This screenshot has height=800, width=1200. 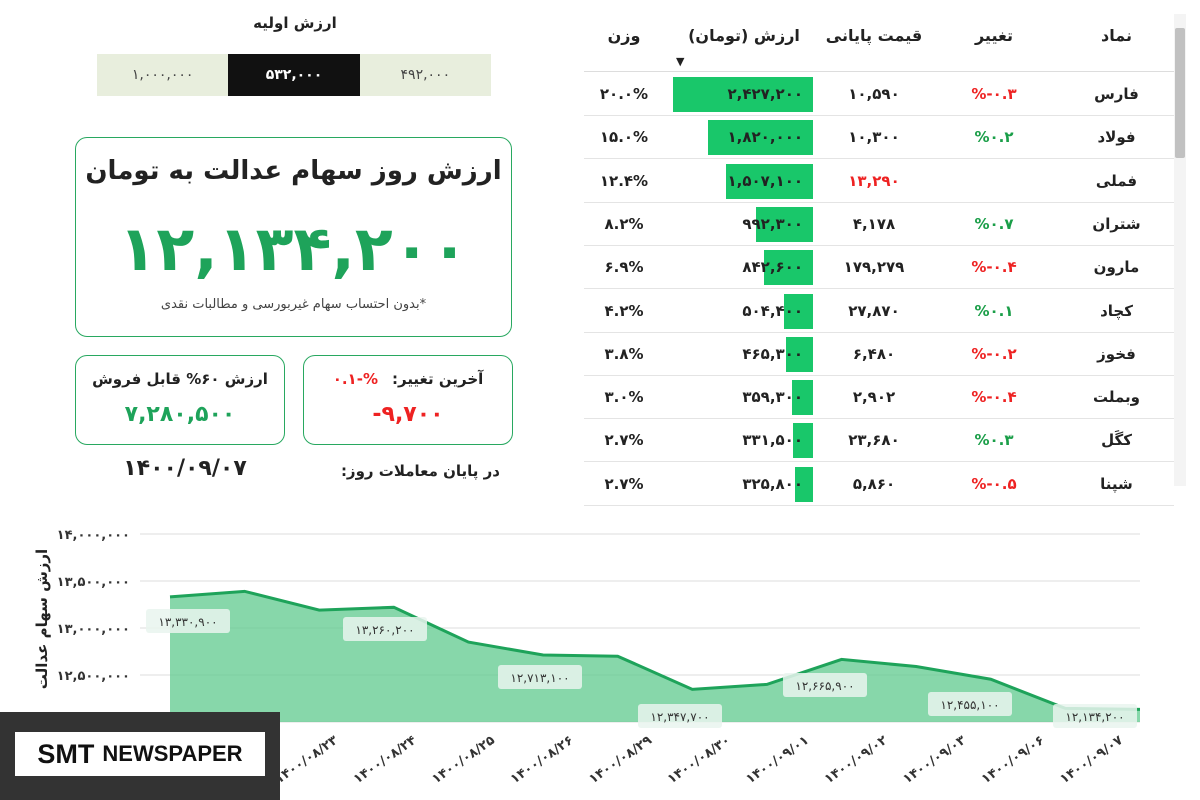 What do you see at coordinates (765, 180) in the screenshot?
I see `cell-value: ۱,۵۰۷,۱۰۰` at bounding box center [765, 180].